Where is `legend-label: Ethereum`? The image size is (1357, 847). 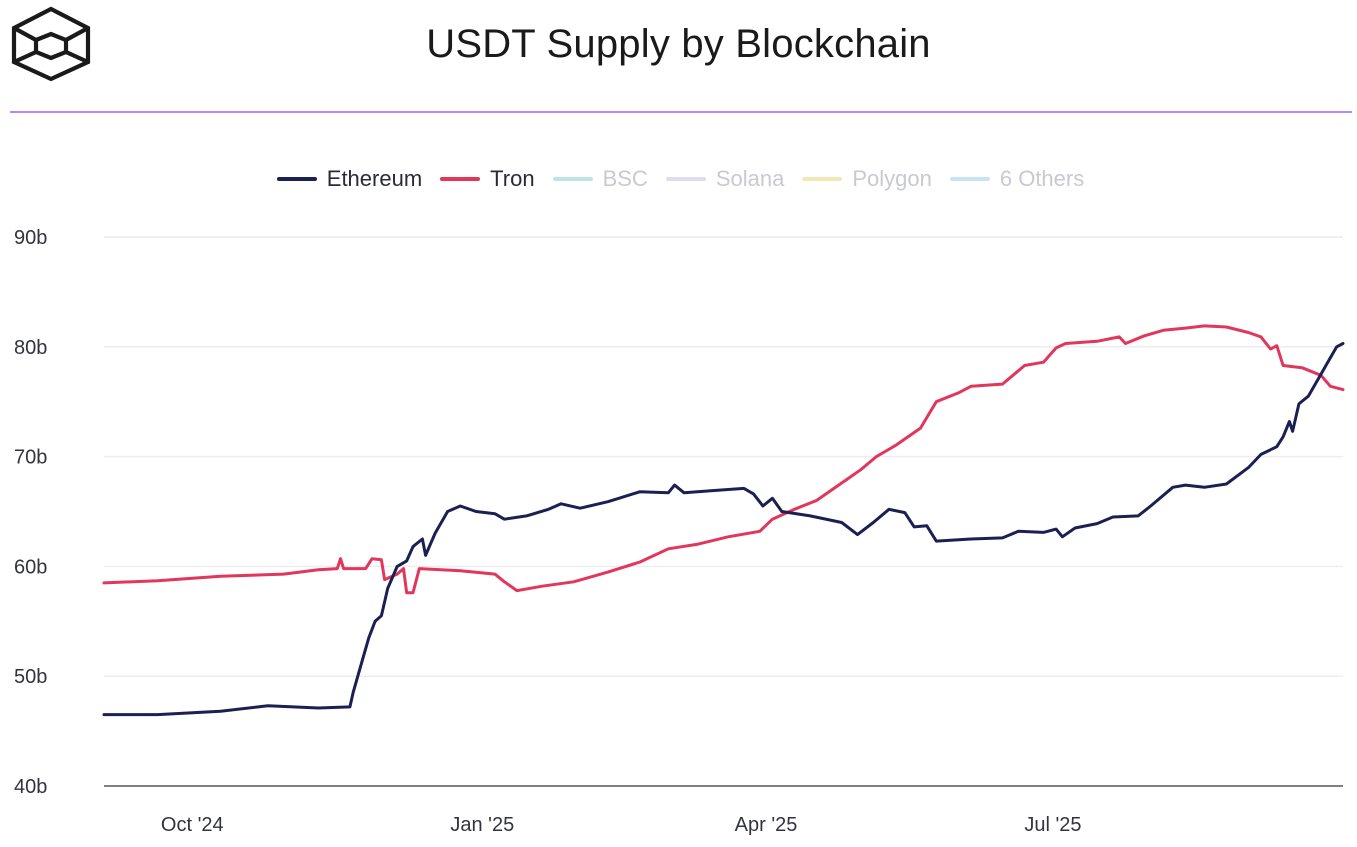
legend-label: Ethereum is located at coordinates (374, 178).